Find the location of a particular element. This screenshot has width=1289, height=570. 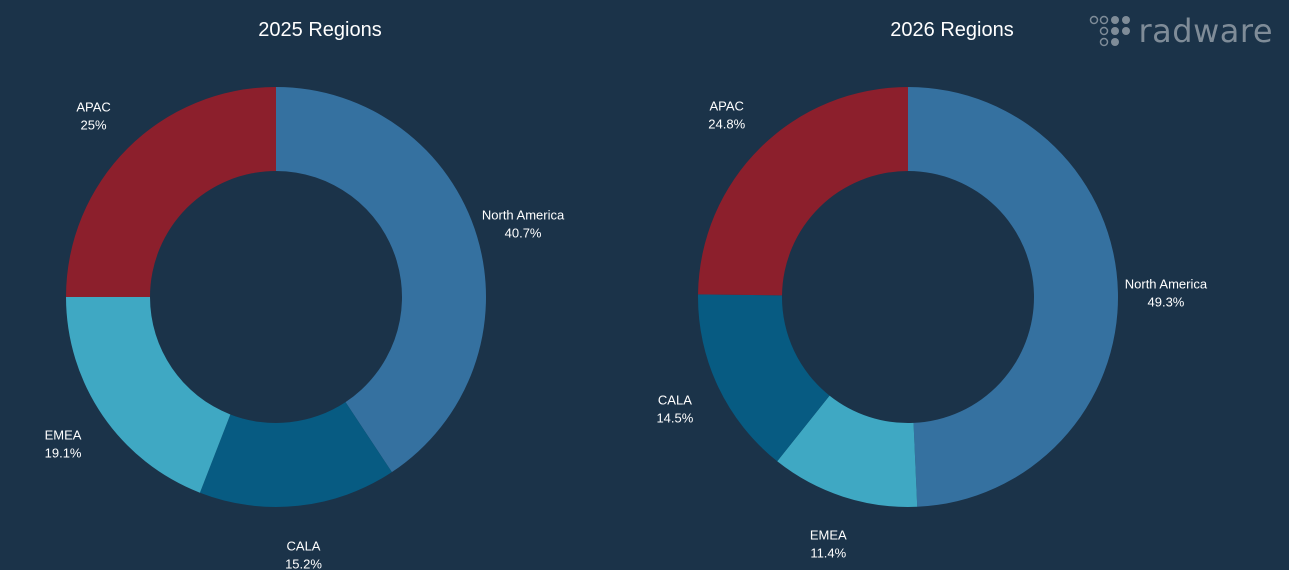

slice-label-value: 15.2% is located at coordinates (303, 563).